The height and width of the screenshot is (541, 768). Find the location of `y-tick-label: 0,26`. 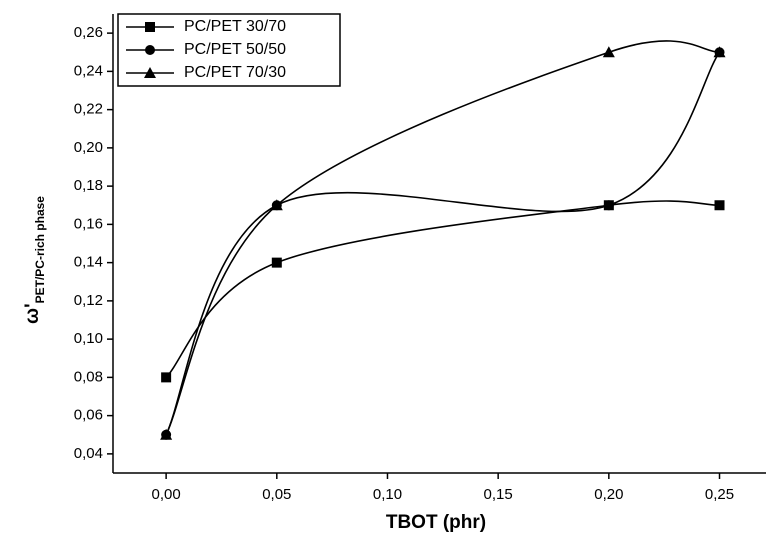

y-tick-label: 0,26 is located at coordinates (88, 32).